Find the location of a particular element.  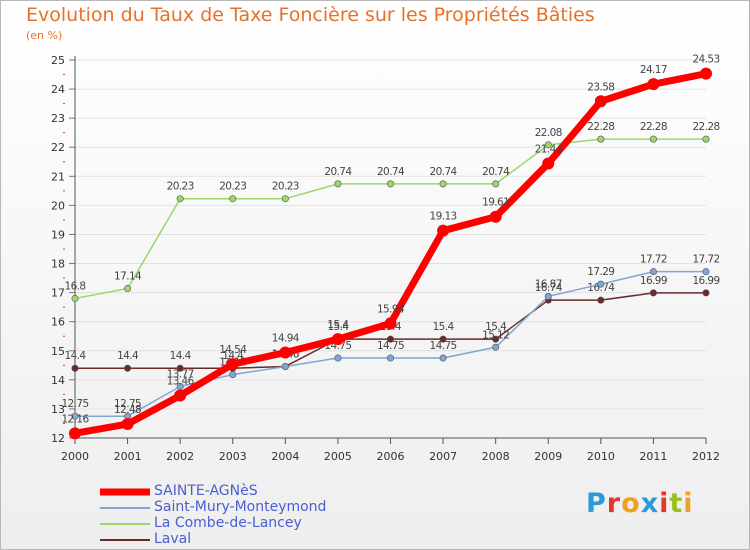

y-tick-label: 21 is located at coordinates (58, 176).